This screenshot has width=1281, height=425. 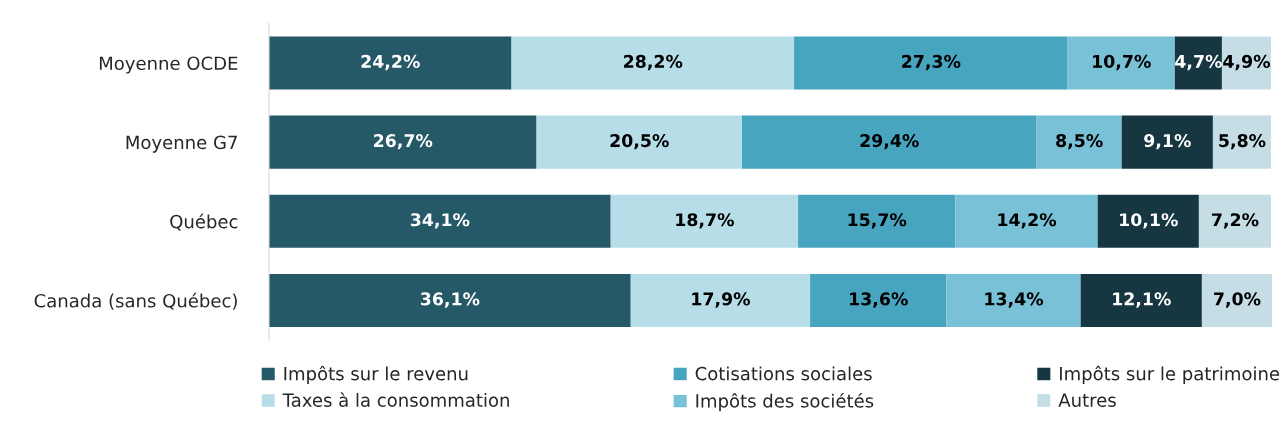 I want to click on data-label: 36,1%, so click(x=450, y=300).